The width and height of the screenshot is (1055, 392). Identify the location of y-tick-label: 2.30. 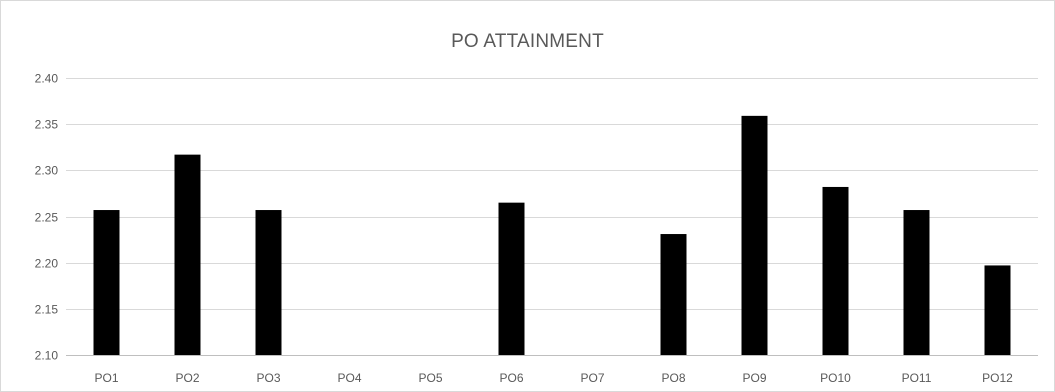
(47, 171).